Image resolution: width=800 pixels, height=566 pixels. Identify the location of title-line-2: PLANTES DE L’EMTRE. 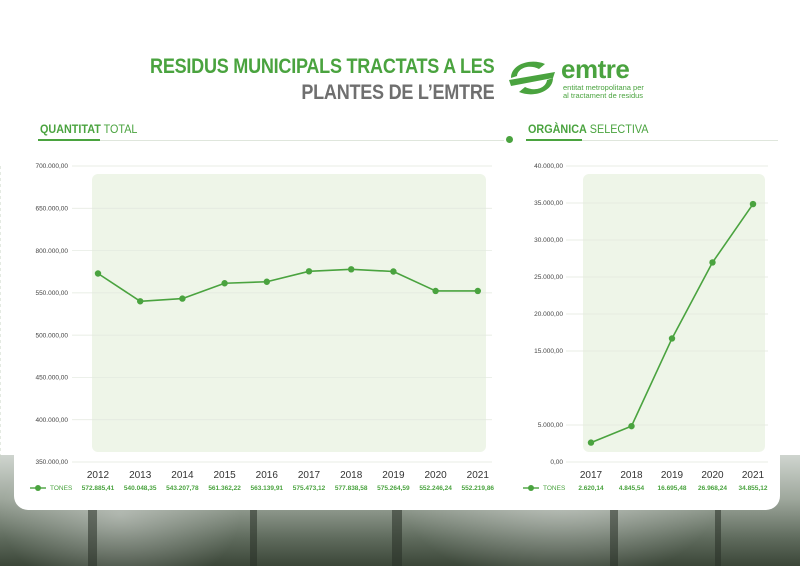
(397, 92).